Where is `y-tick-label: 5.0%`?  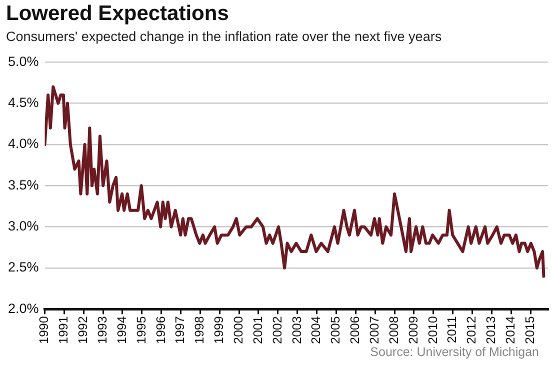 y-tick-label: 5.0% is located at coordinates (23, 61).